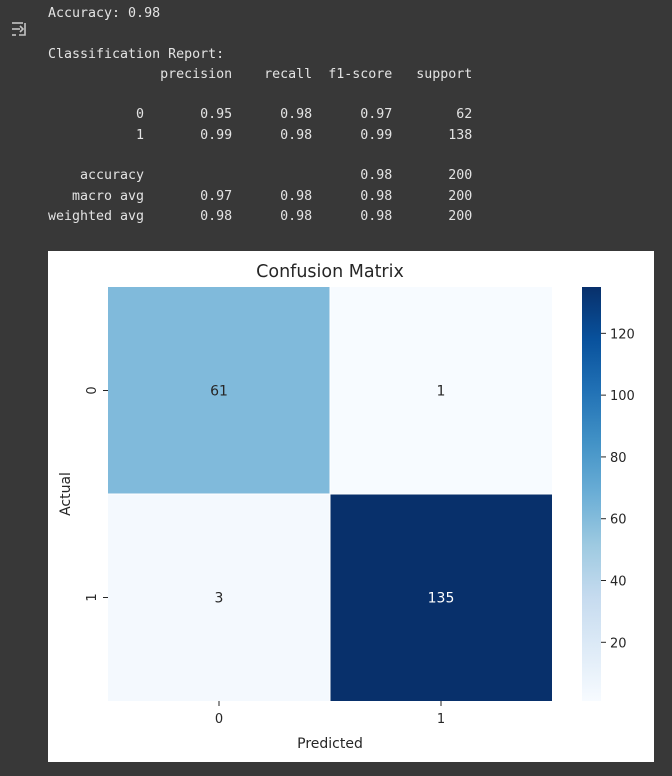 This screenshot has height=776, width=672. I want to click on output-toggle-icon, so click(20, 29).